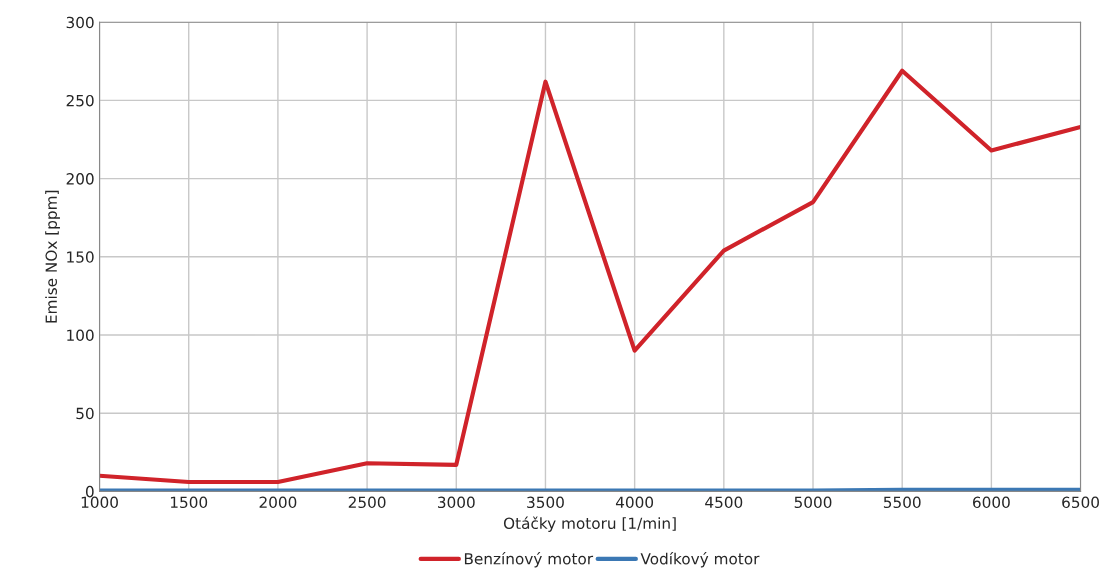  I want to click on x-tick-label: 1500, so click(189, 502).